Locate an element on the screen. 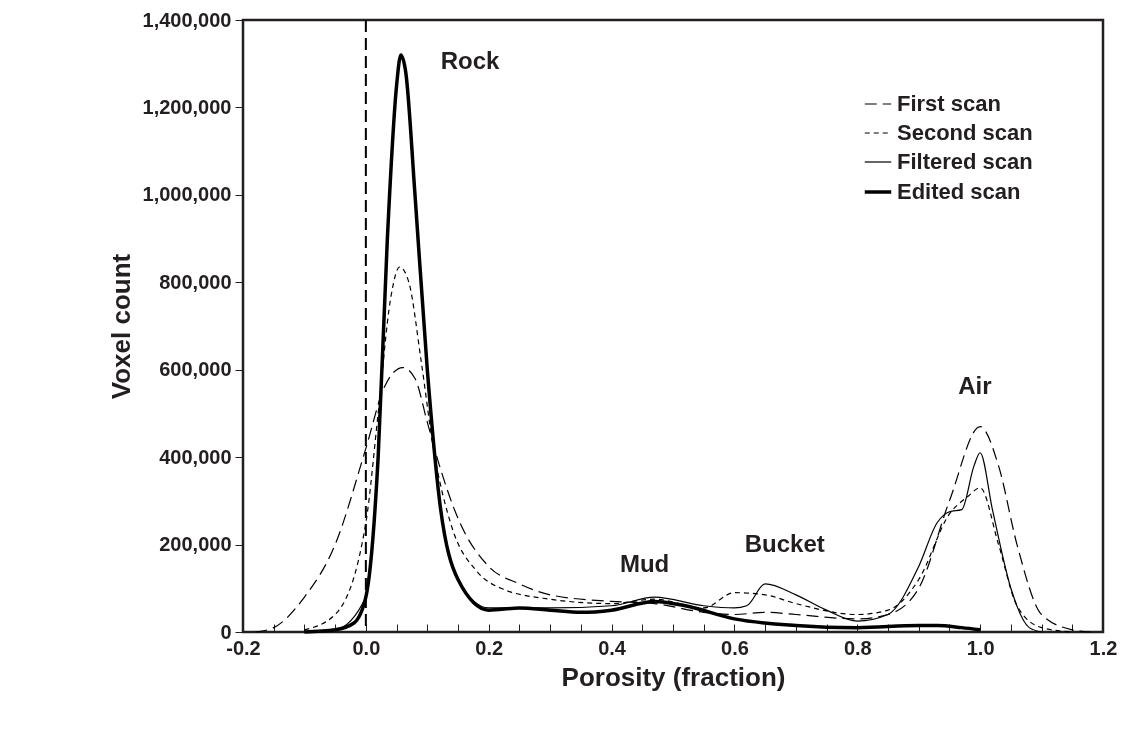 This screenshot has width=1131, height=738. x-tick-label: 0.6 is located at coordinates (735, 647).